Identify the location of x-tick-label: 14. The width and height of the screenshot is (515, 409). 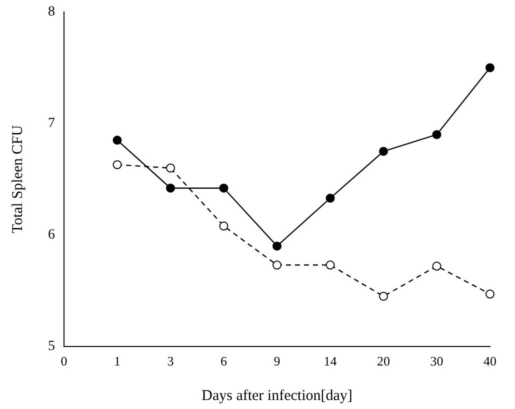
(331, 361).